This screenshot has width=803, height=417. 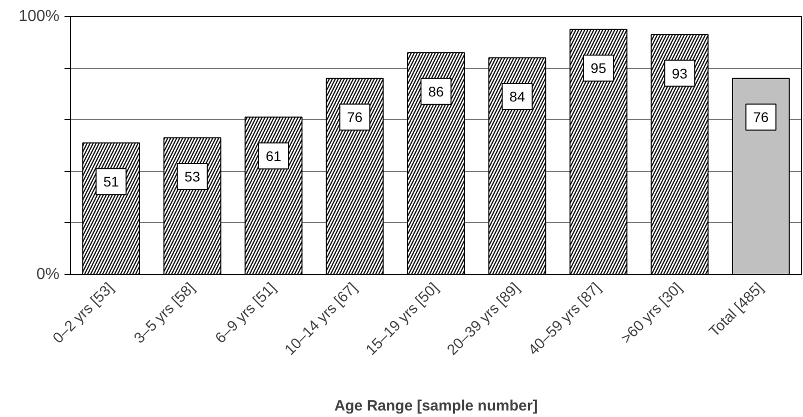 What do you see at coordinates (436, 406) in the screenshot?
I see `x-axis-title: Age Range [sample number]` at bounding box center [436, 406].